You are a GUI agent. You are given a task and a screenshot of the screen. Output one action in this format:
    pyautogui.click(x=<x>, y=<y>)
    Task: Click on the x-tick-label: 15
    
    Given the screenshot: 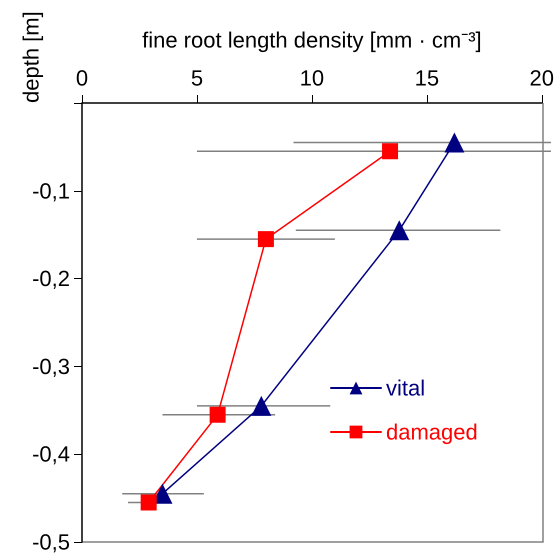 What is the action you would take?
    pyautogui.click(x=427, y=78)
    